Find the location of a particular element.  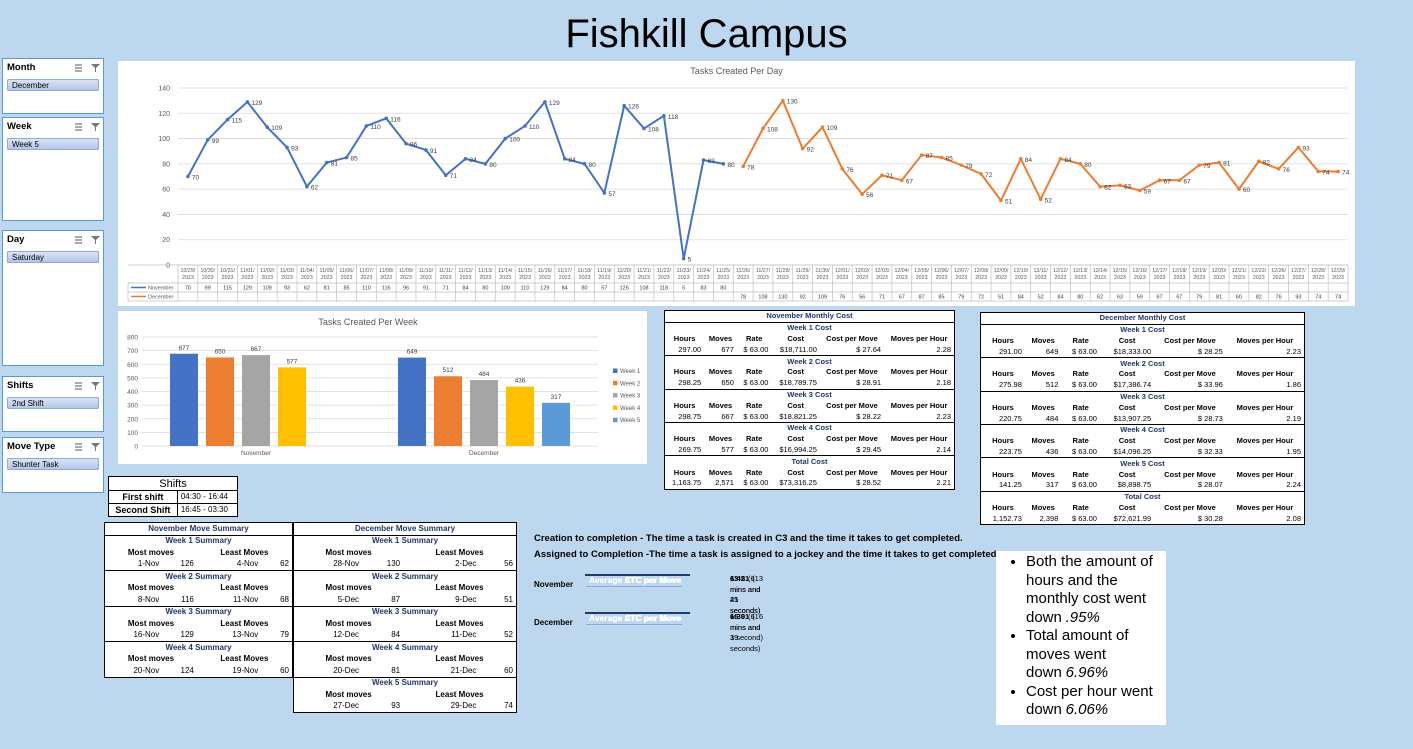

row: Week 4 Summary is located at coordinates (198, 647).